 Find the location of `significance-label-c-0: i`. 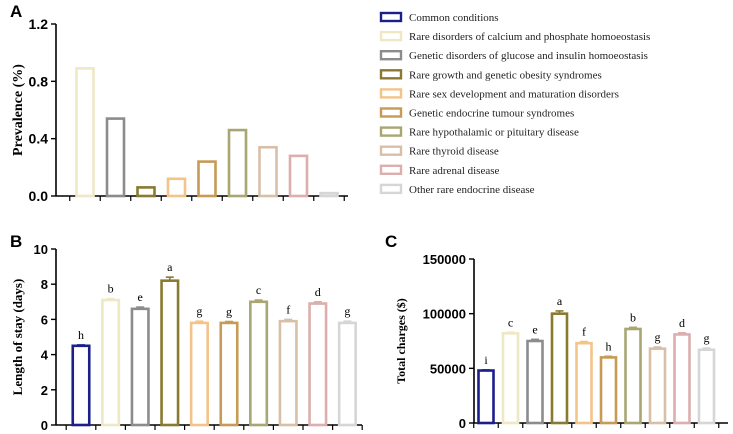

significance-label-c-0: i is located at coordinates (486, 360).